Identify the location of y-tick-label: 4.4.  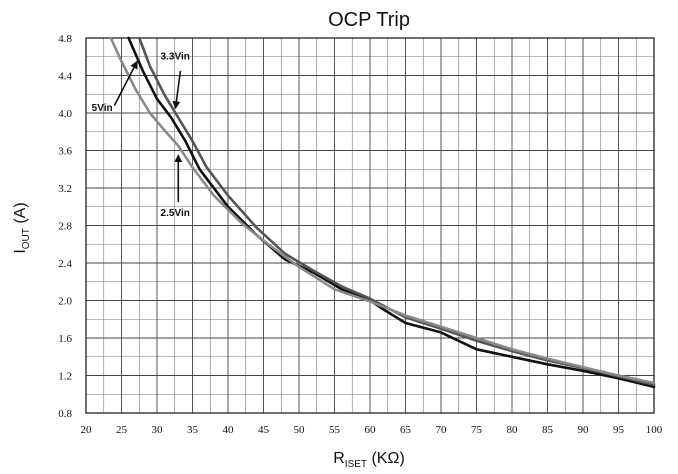
(65, 77).